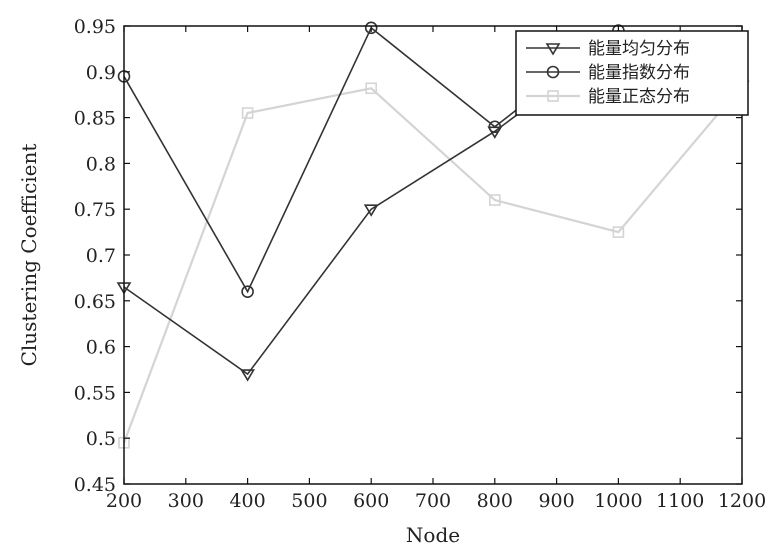 Image resolution: width=772 pixels, height=554 pixels. Describe the element at coordinates (101, 348) in the screenshot. I see `y-tick-label: 0.6` at that location.